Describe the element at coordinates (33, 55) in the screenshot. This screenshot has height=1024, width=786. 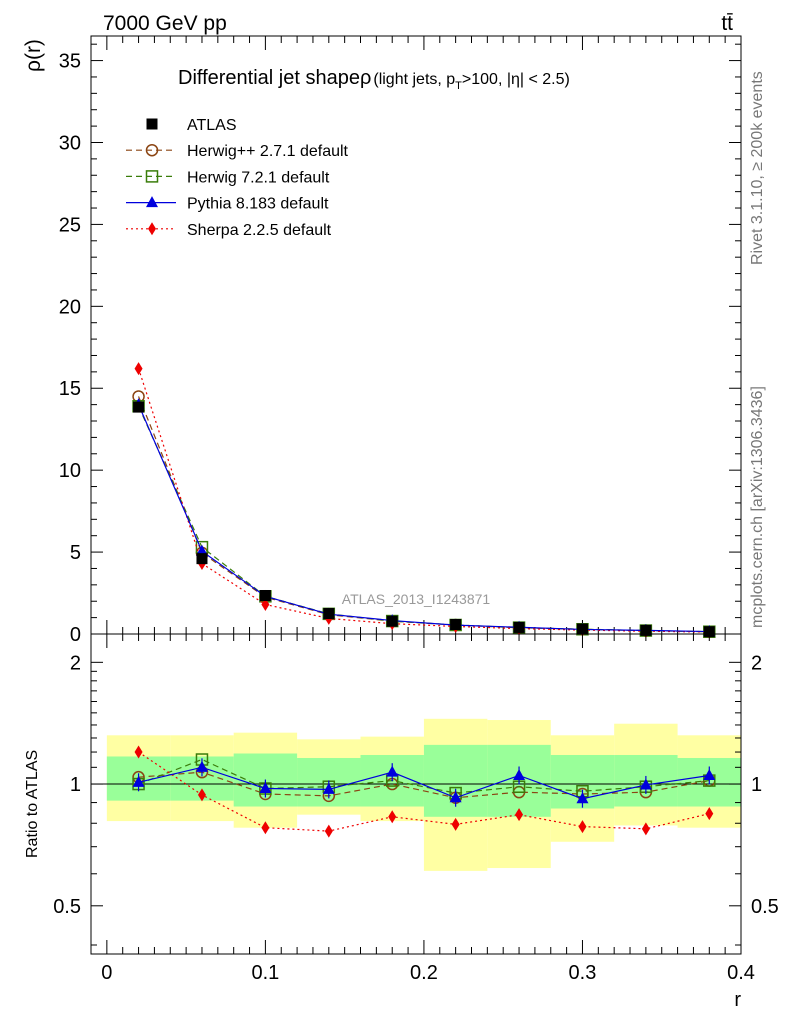
I see `main-y-axis-label: ρ(r)` at that location.